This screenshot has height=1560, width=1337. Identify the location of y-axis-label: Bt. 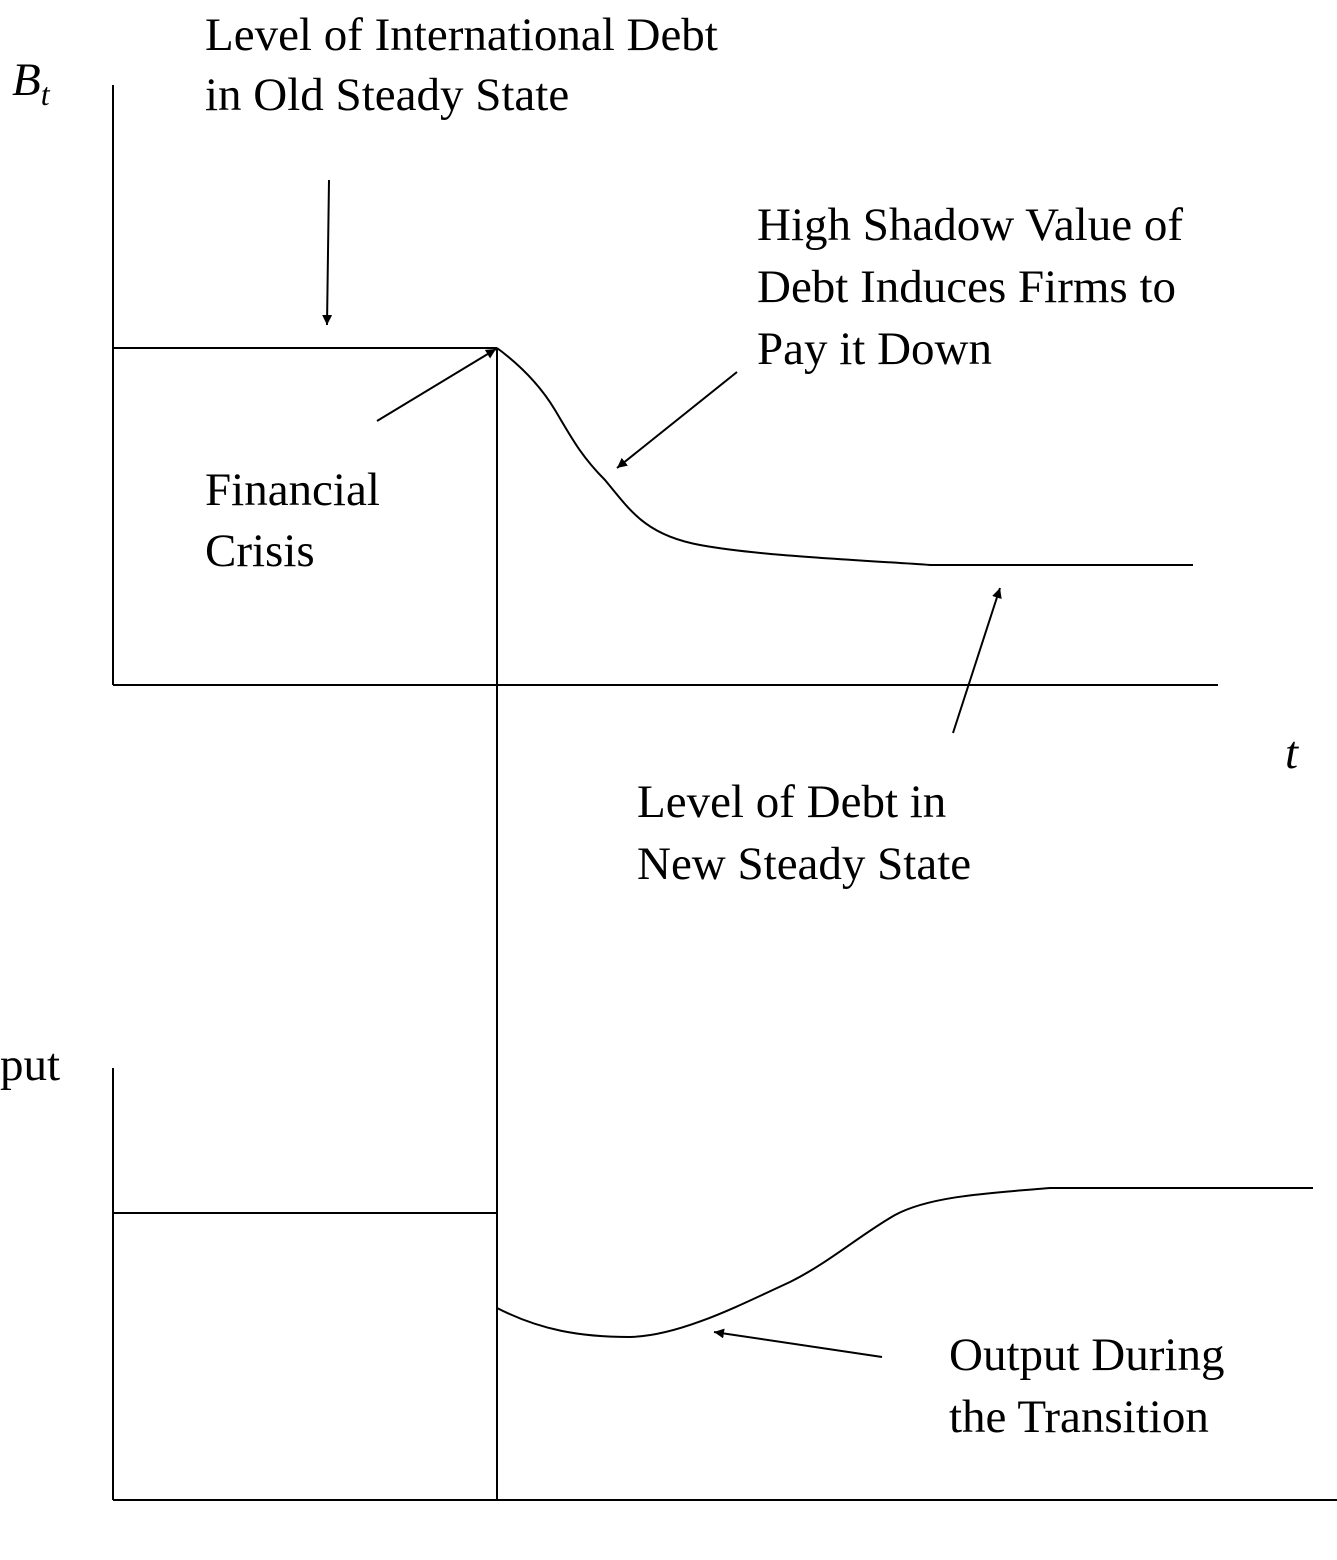
(31, 83).